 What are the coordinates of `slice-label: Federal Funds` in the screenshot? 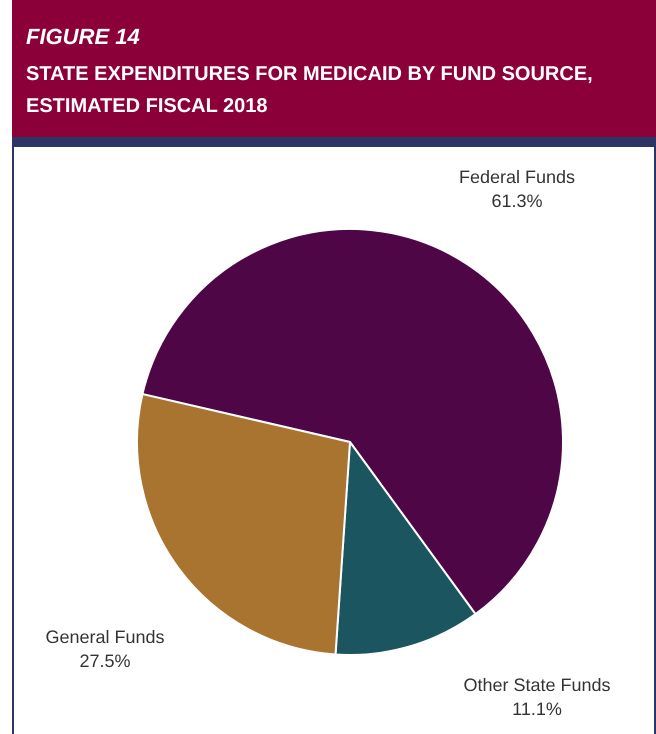 It's located at (517, 176).